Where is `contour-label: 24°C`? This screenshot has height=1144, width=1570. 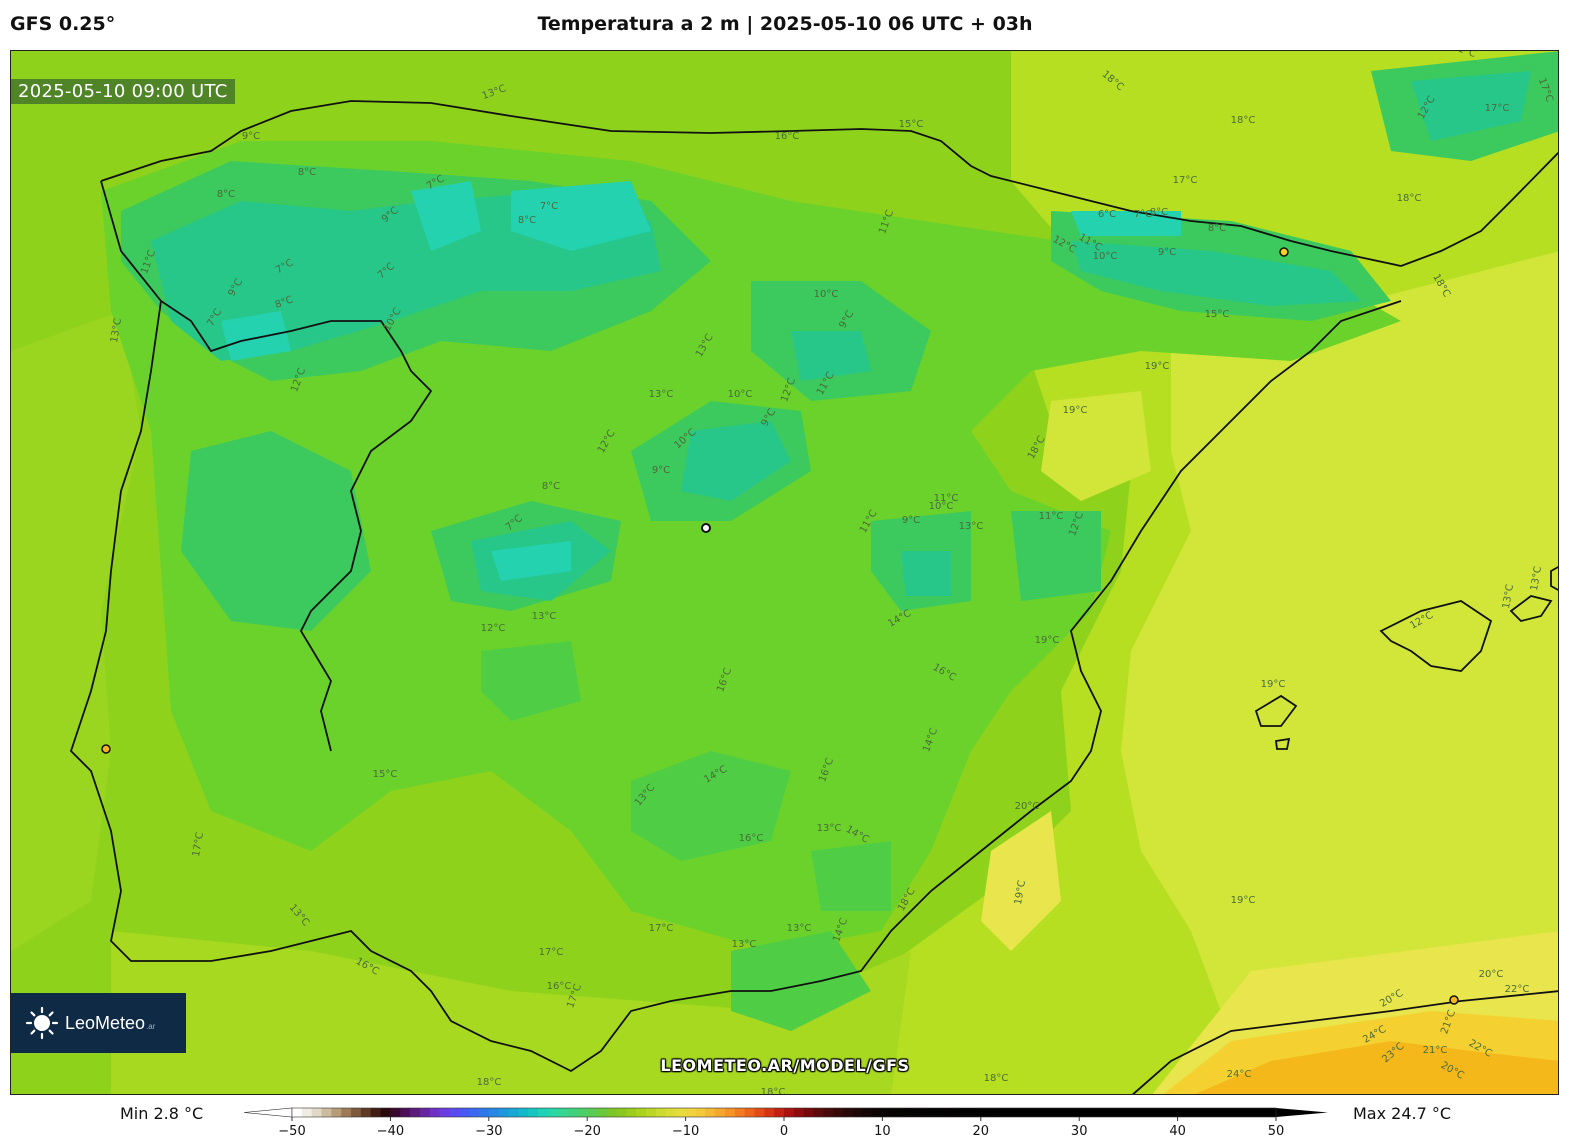
contour-label: 24°C is located at coordinates (1239, 1074).